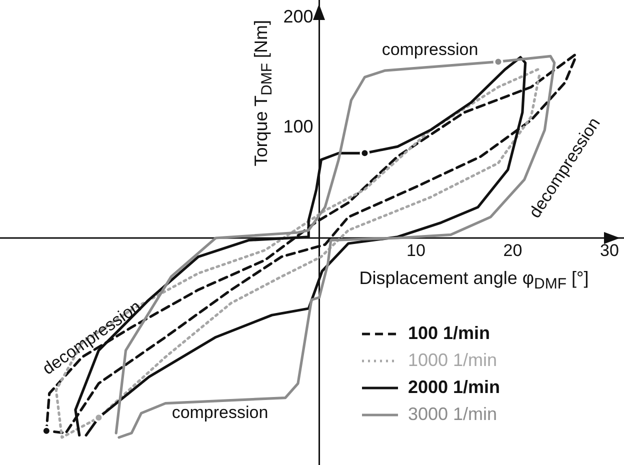 Image resolution: width=624 pixels, height=465 pixels. I want to click on legend-label: 1000 1/min, so click(453, 360).